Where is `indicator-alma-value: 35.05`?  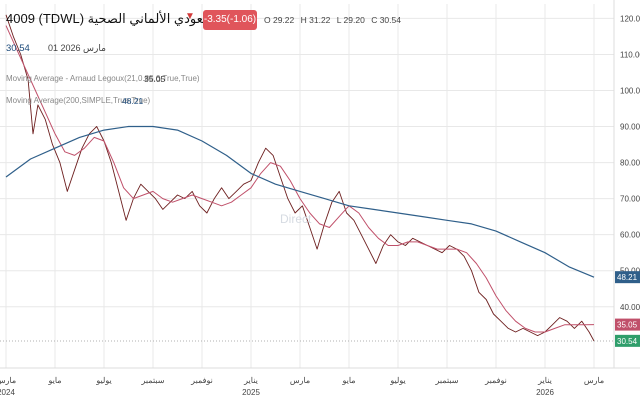
indicator-alma-value: 35.05 is located at coordinates (155, 79).